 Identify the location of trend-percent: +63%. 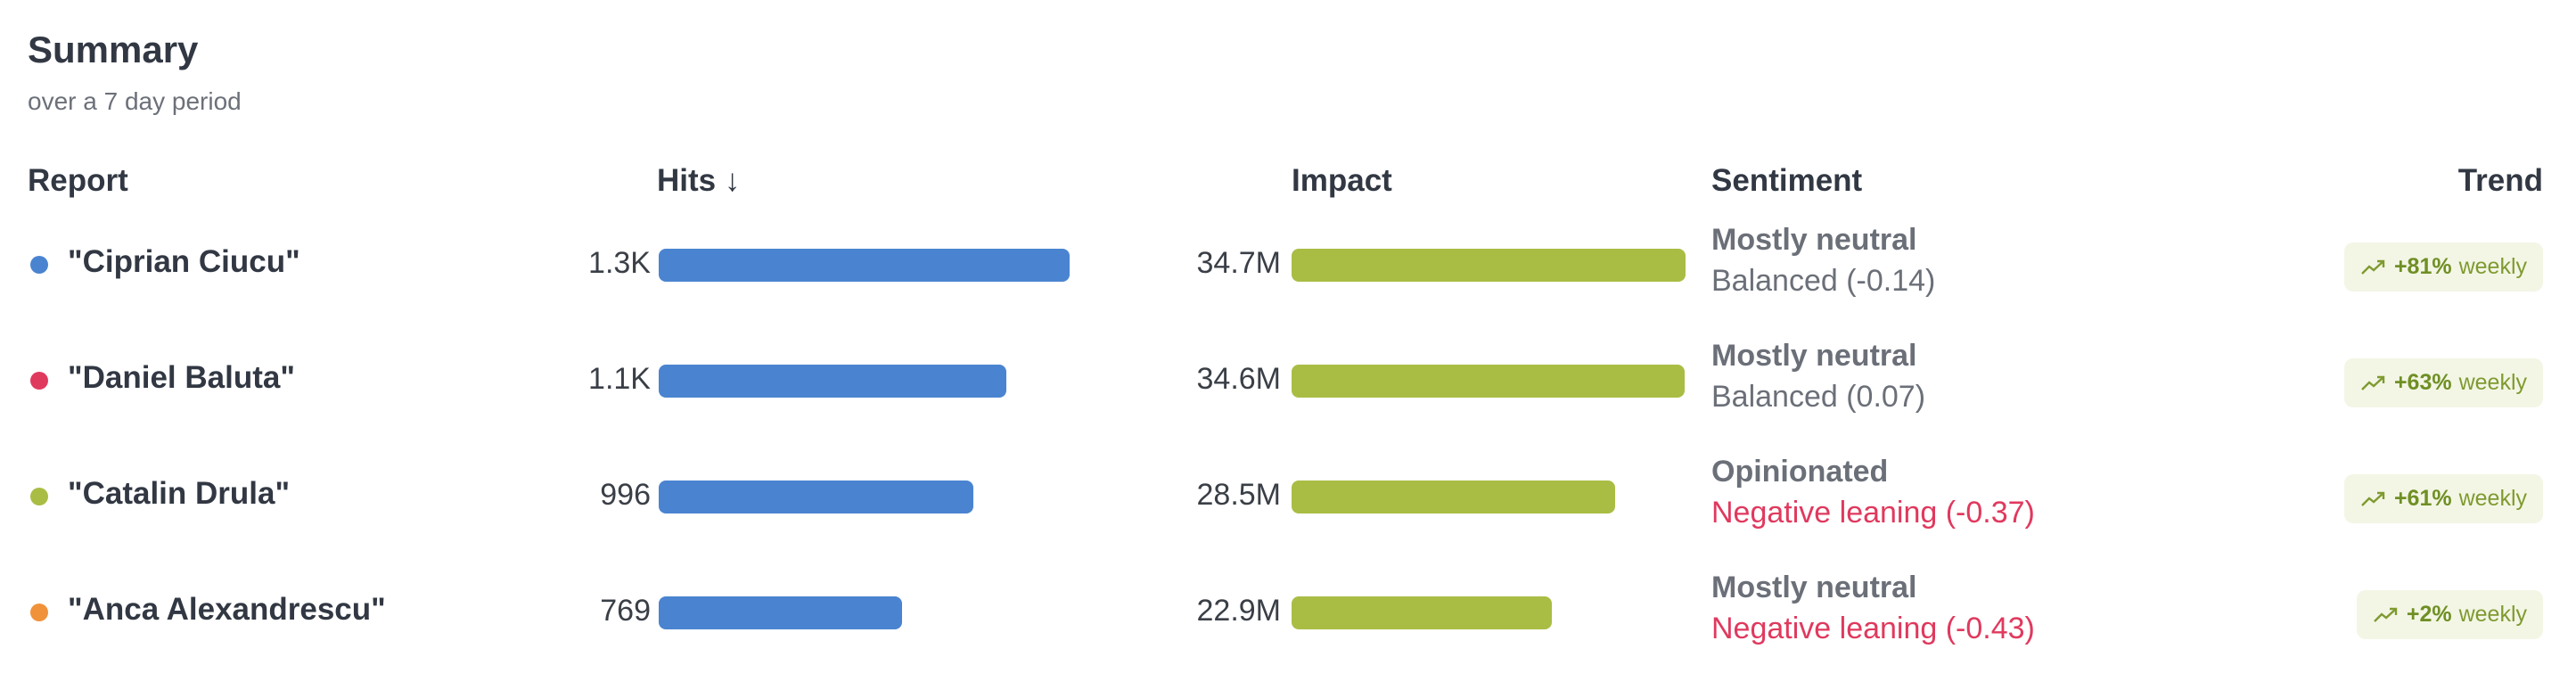
(2422, 382).